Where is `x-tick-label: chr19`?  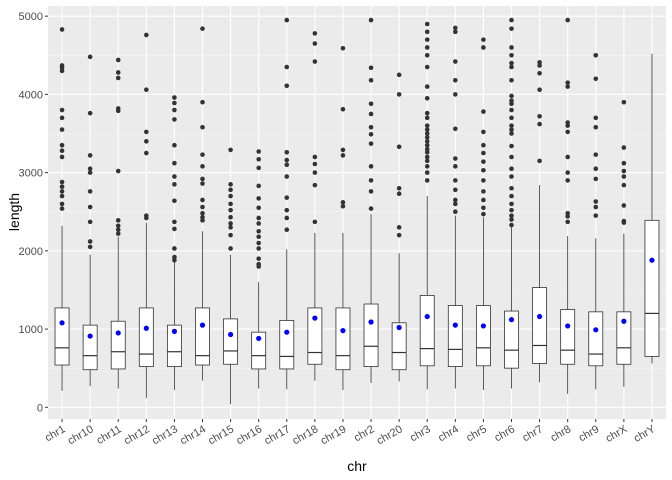
x-tick-label: chr19 is located at coordinates (334, 435).